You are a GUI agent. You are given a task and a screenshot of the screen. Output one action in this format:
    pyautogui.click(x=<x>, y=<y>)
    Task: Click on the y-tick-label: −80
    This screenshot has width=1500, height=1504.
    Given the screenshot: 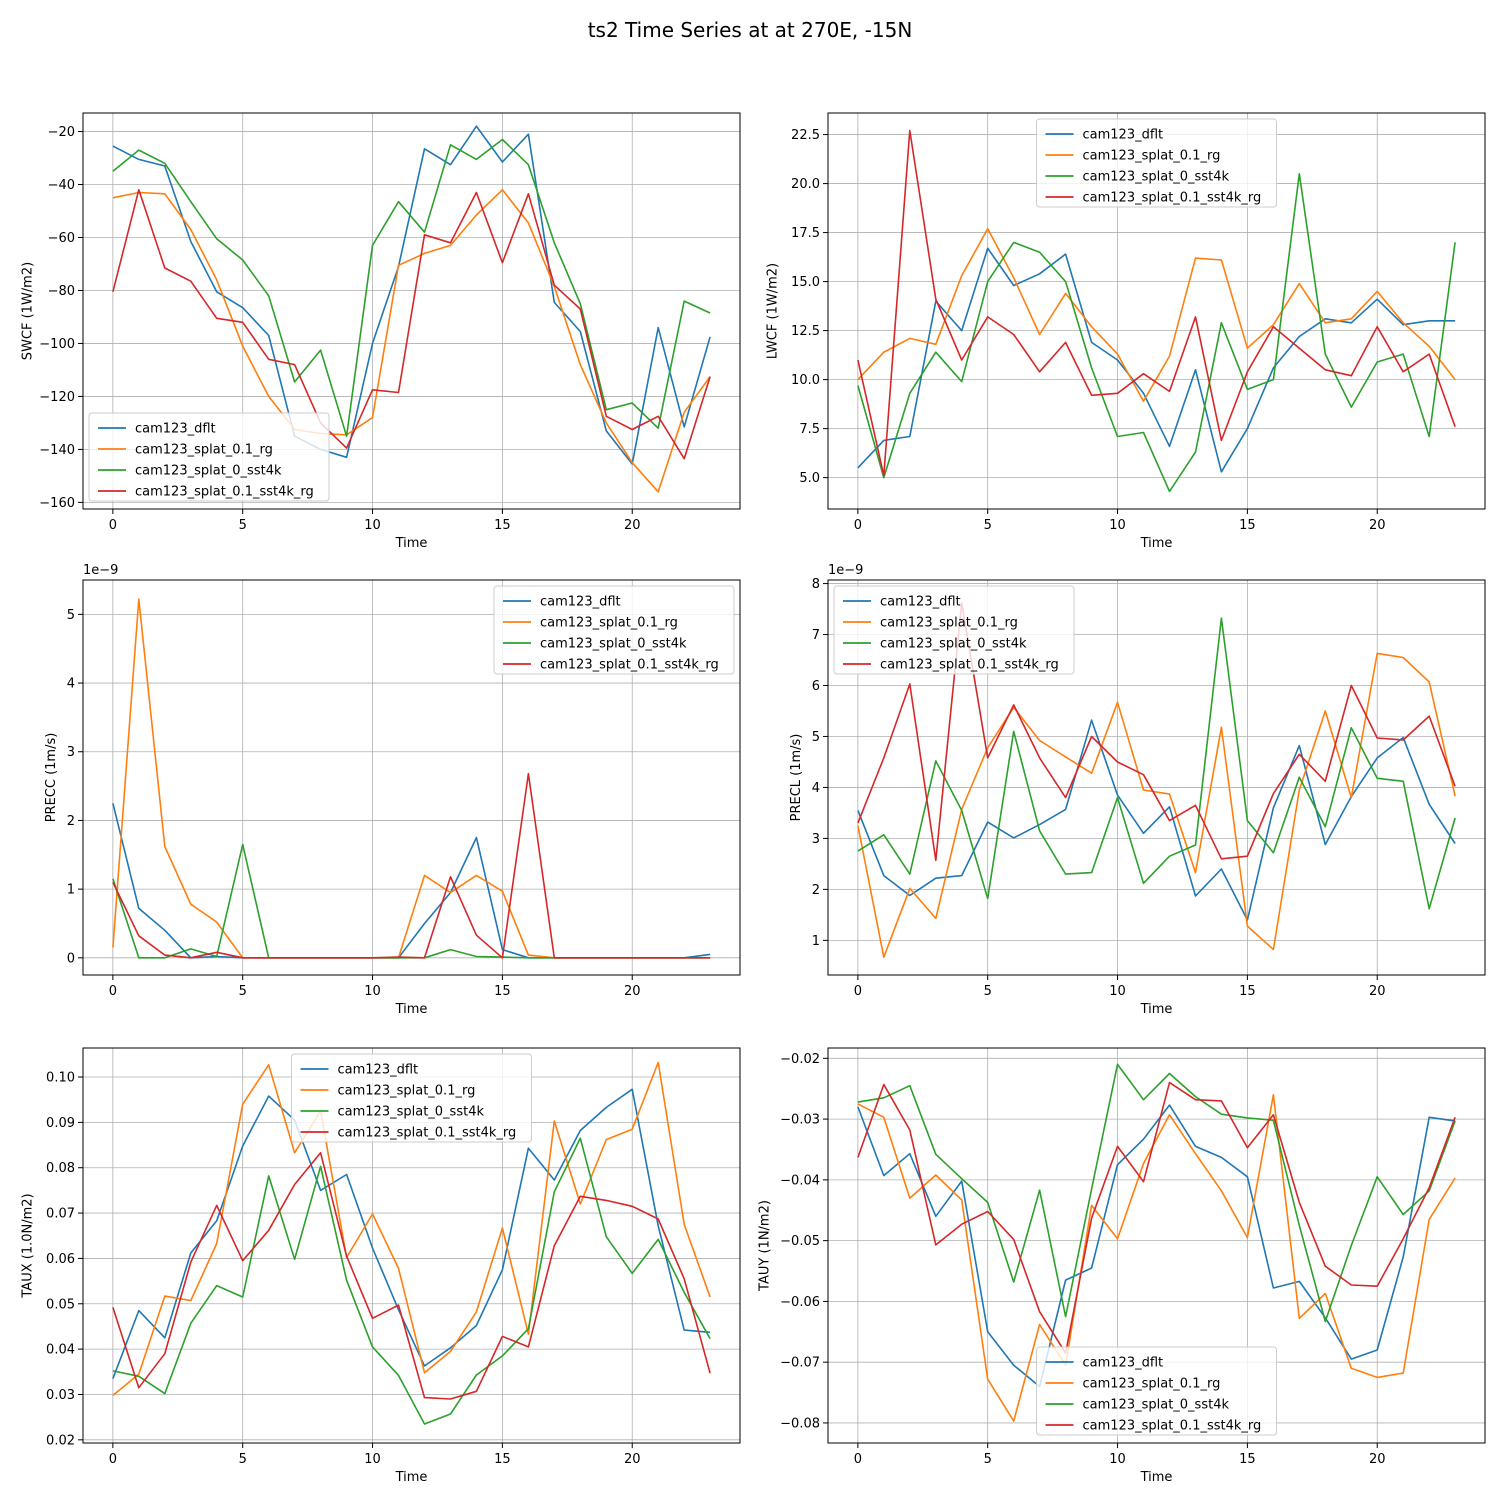 What is the action you would take?
    pyautogui.click(x=61, y=291)
    